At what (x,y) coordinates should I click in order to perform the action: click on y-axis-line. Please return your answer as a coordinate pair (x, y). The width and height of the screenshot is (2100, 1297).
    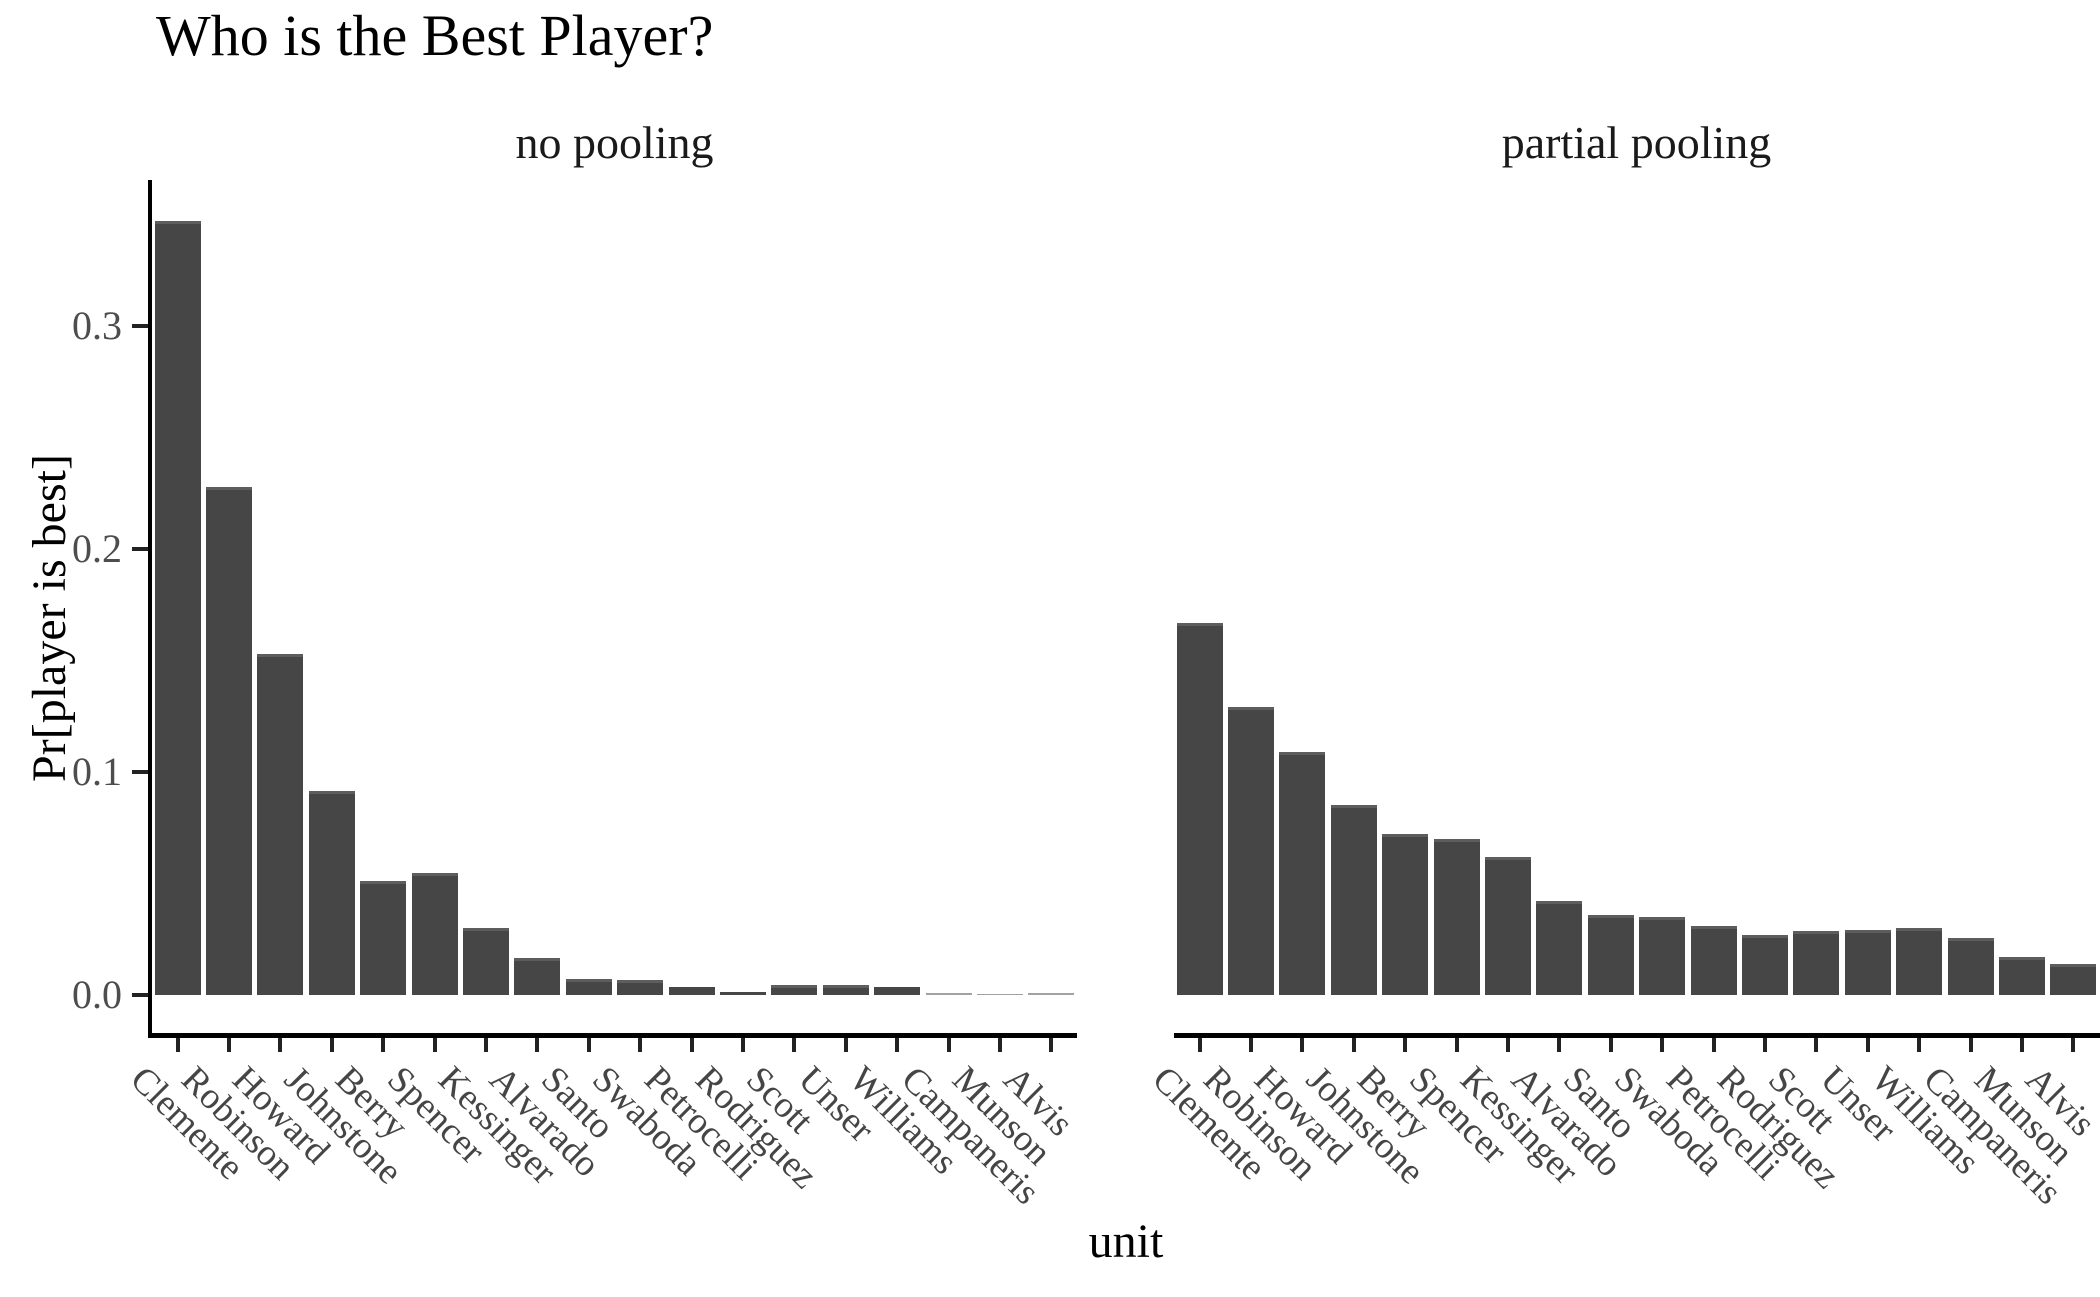
    Looking at the image, I should click on (150, 609).